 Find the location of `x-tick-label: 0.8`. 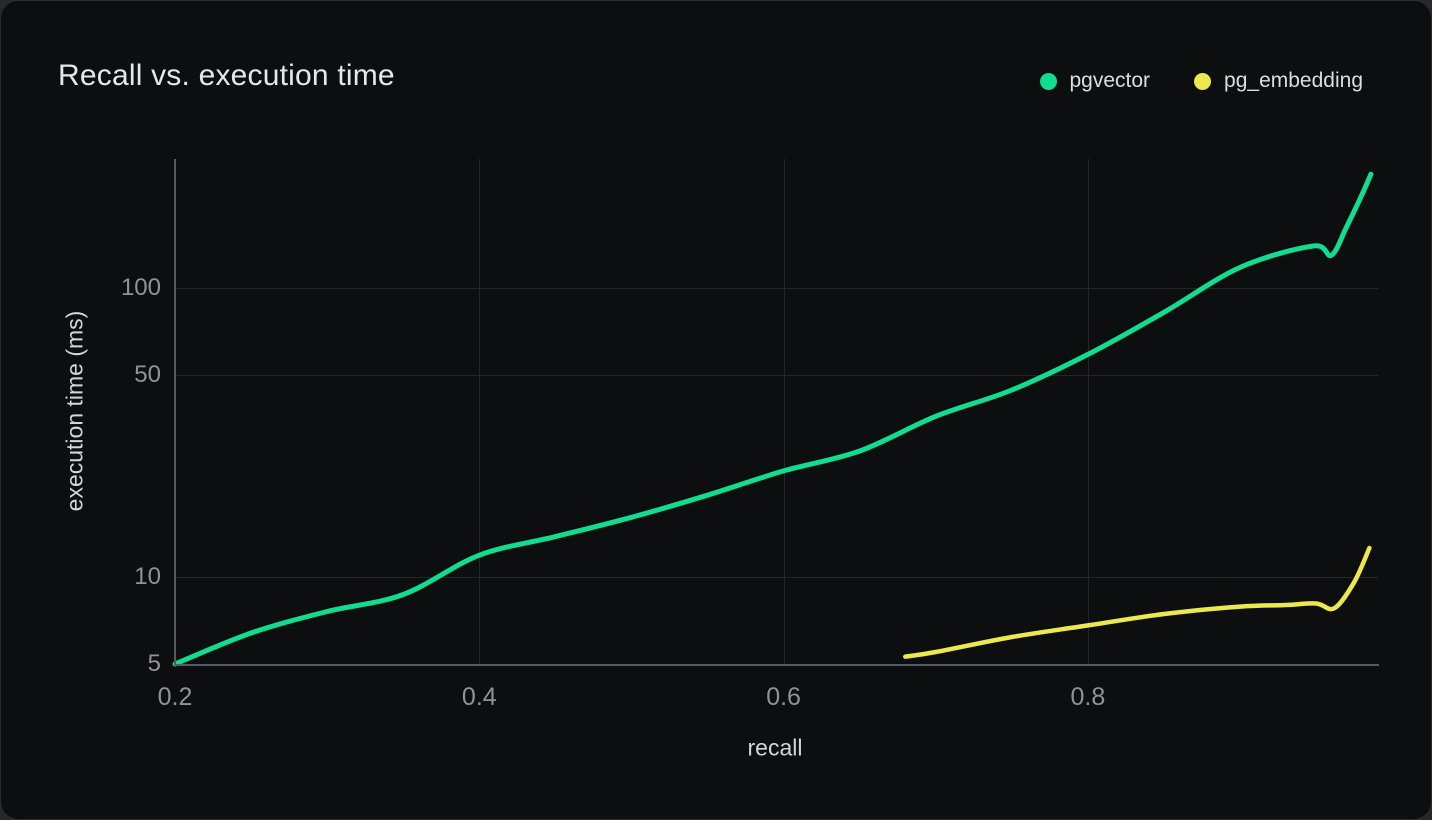

x-tick-label: 0.8 is located at coordinates (1088, 697).